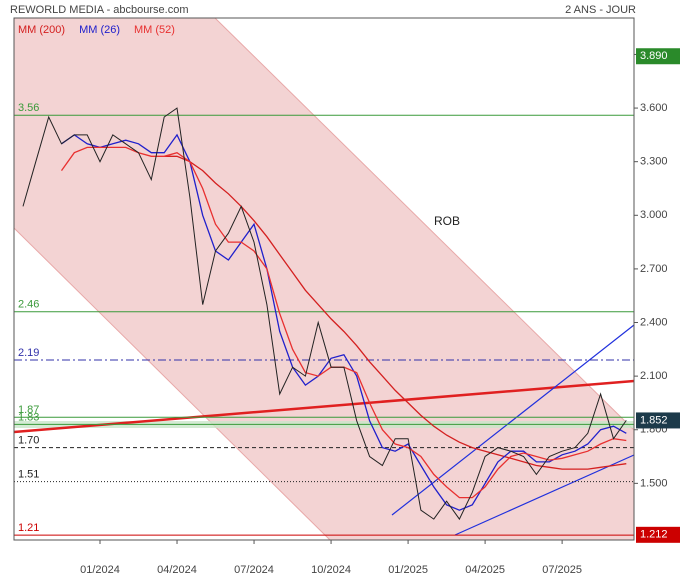 The width and height of the screenshot is (684, 580). What do you see at coordinates (654, 215) in the screenshot?
I see `y-tick-label: 3.000` at bounding box center [654, 215].